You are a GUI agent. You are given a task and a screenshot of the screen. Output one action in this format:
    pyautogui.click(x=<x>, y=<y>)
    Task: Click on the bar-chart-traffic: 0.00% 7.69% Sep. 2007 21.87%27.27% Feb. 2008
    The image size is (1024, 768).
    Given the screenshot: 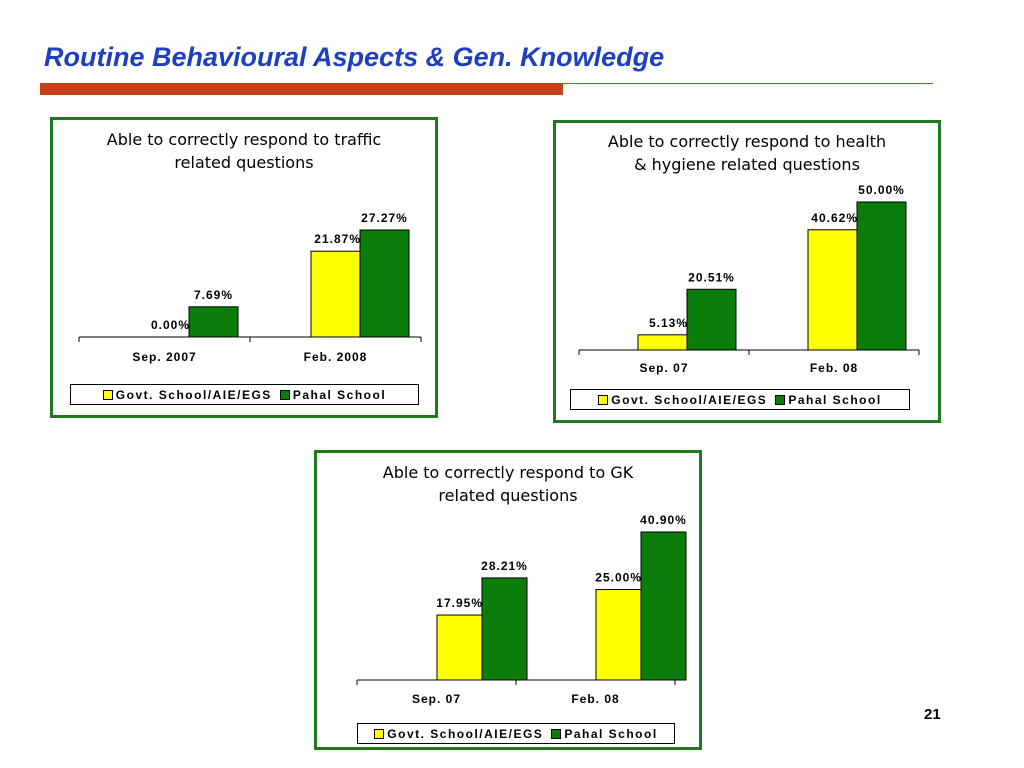 What is the action you would take?
    pyautogui.click(x=250, y=287)
    